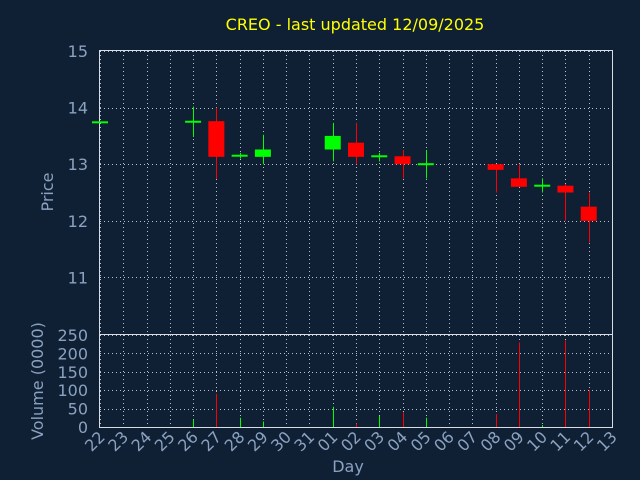 Image resolution: width=640 pixels, height=480 pixels. Describe the element at coordinates (78, 409) in the screenshot. I see `volume-y-tick-label: 50` at that location.